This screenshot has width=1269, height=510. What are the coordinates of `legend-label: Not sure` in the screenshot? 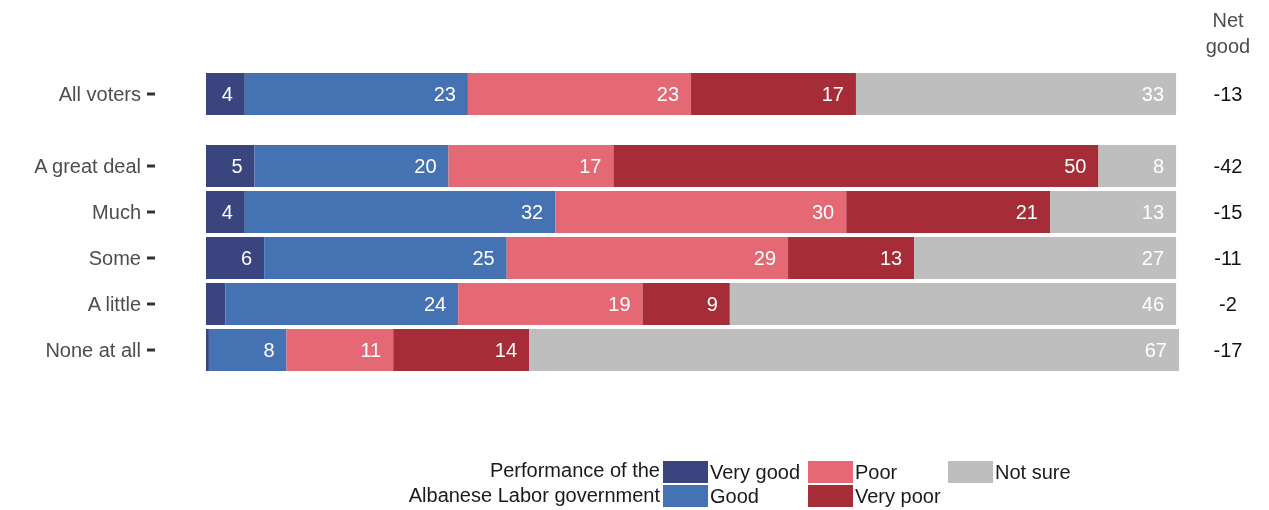 It's located at (1033, 472).